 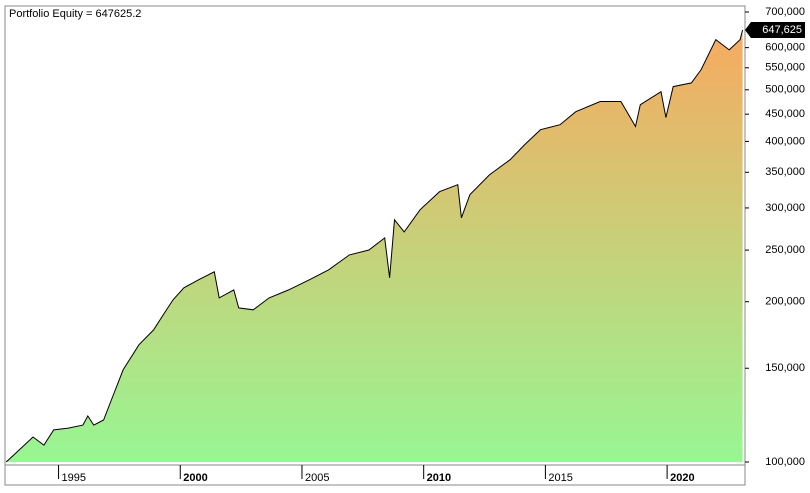 What do you see at coordinates (785, 48) in the screenshot?
I see `y-tick-label: 600,000` at bounding box center [785, 48].